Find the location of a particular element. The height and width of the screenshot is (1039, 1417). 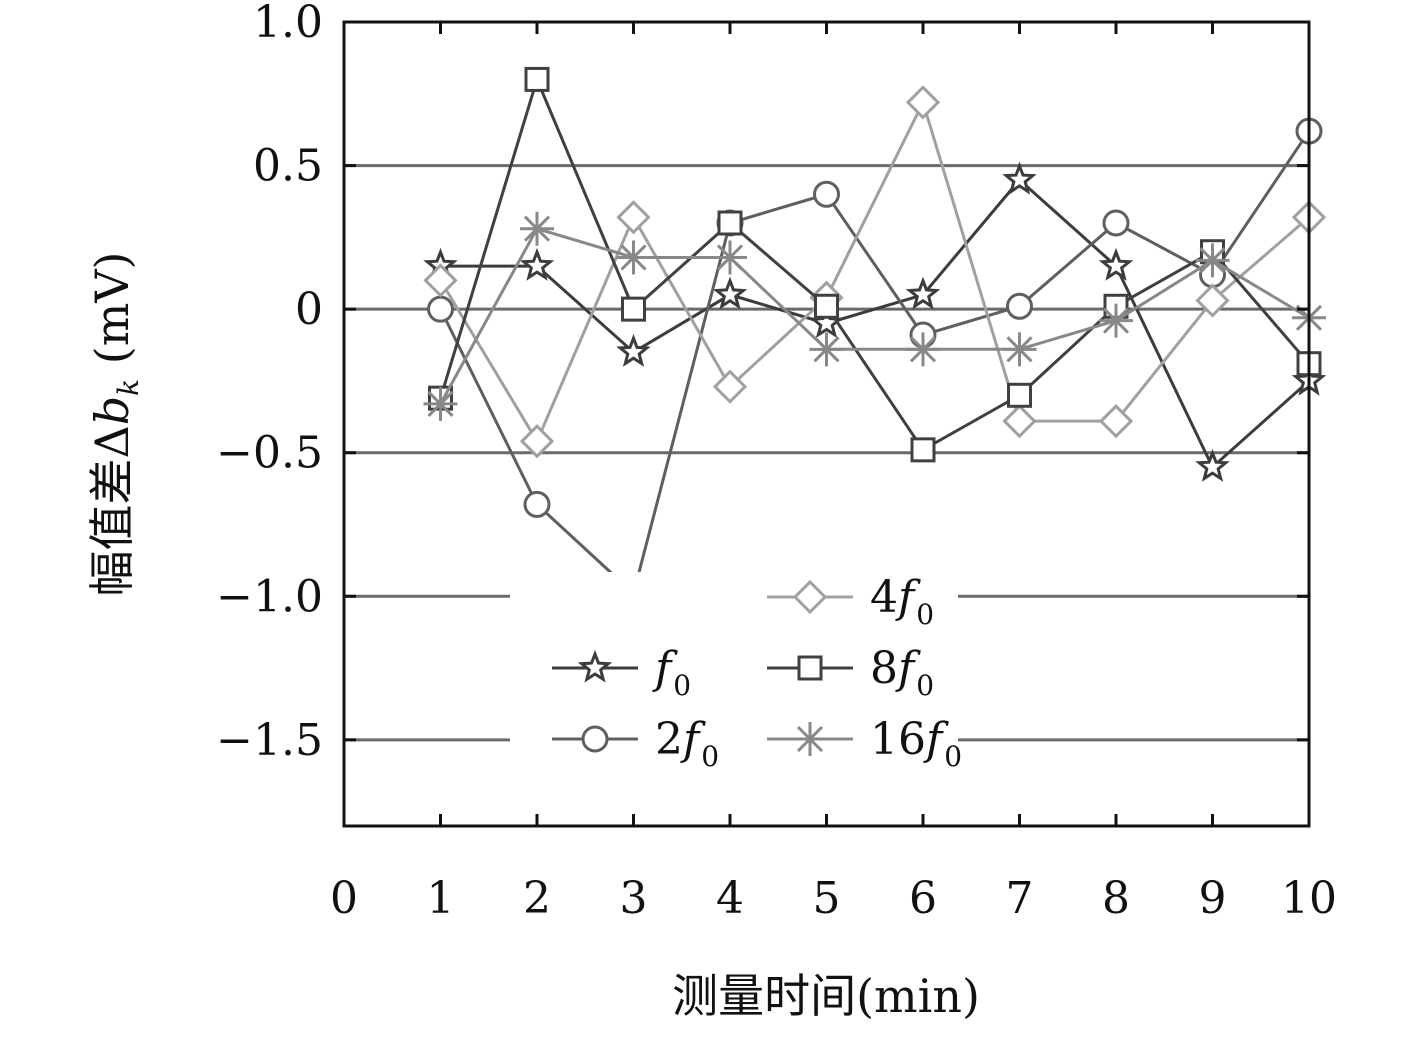

legend-item-8f0: 8f0 is located at coordinates (850, 672).